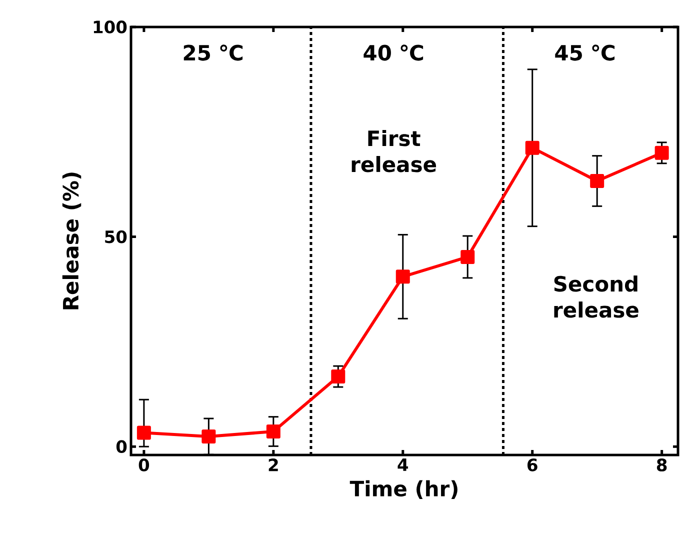 This screenshot has height=560, width=691. What do you see at coordinates (116, 237) in the screenshot?
I see `y-tick-label: 50` at bounding box center [116, 237].